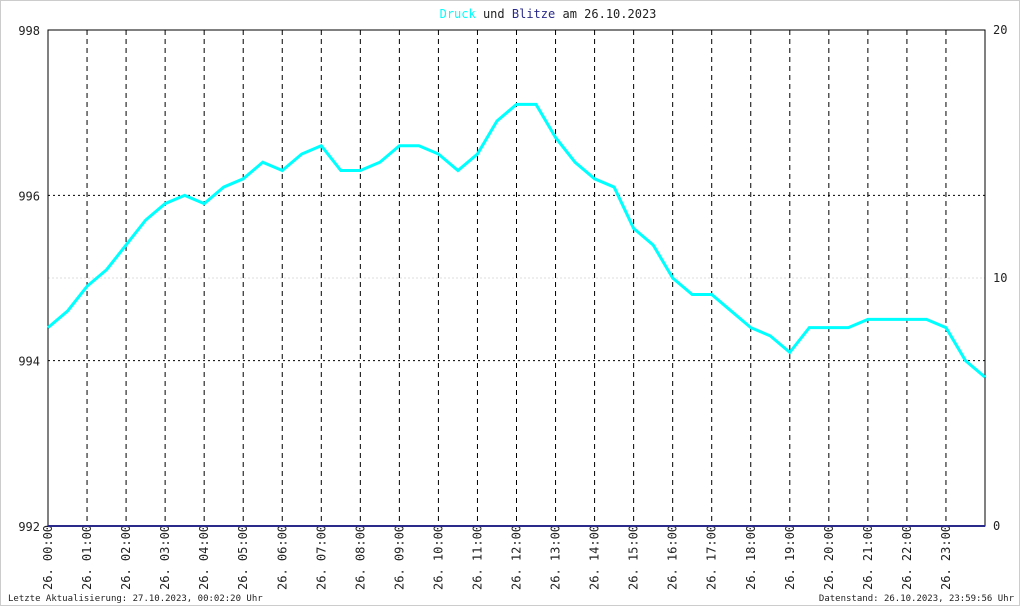 The height and width of the screenshot is (606, 1020). Describe the element at coordinates (517, 557) in the screenshot. I see `x-tick-label: 26. 12:00` at that location.